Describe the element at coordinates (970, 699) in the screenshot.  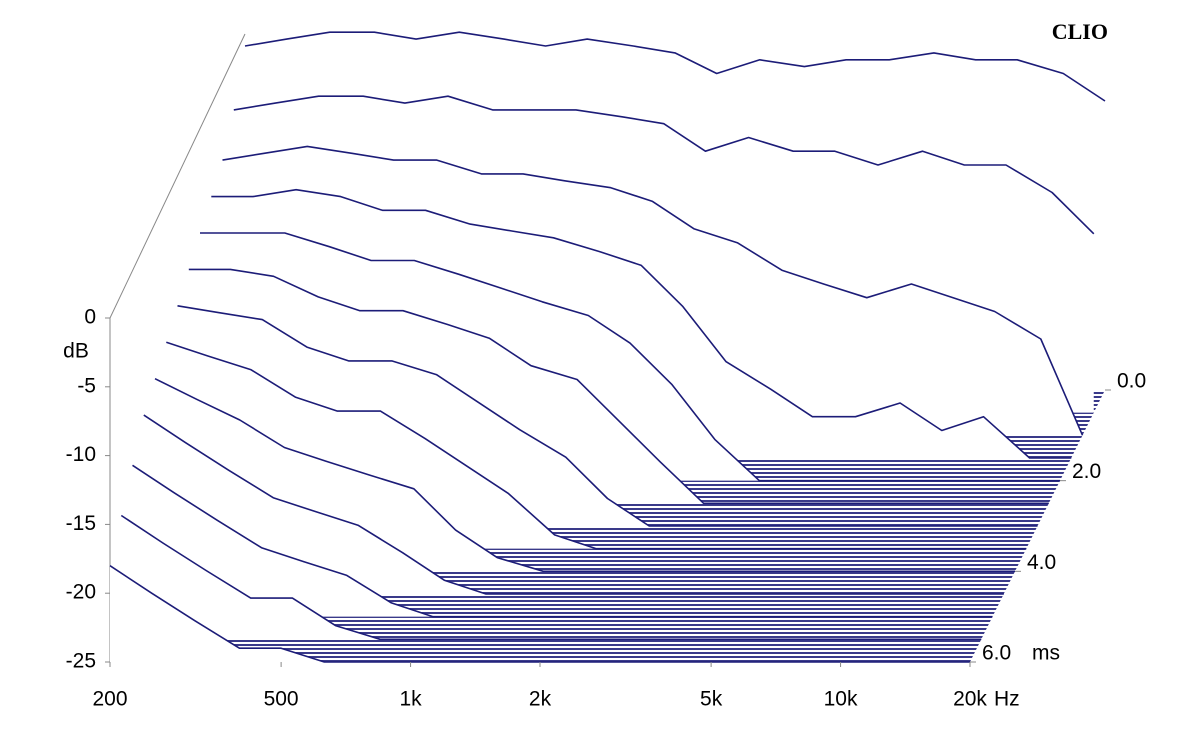
I see `x-tick-label: 20k` at that location.